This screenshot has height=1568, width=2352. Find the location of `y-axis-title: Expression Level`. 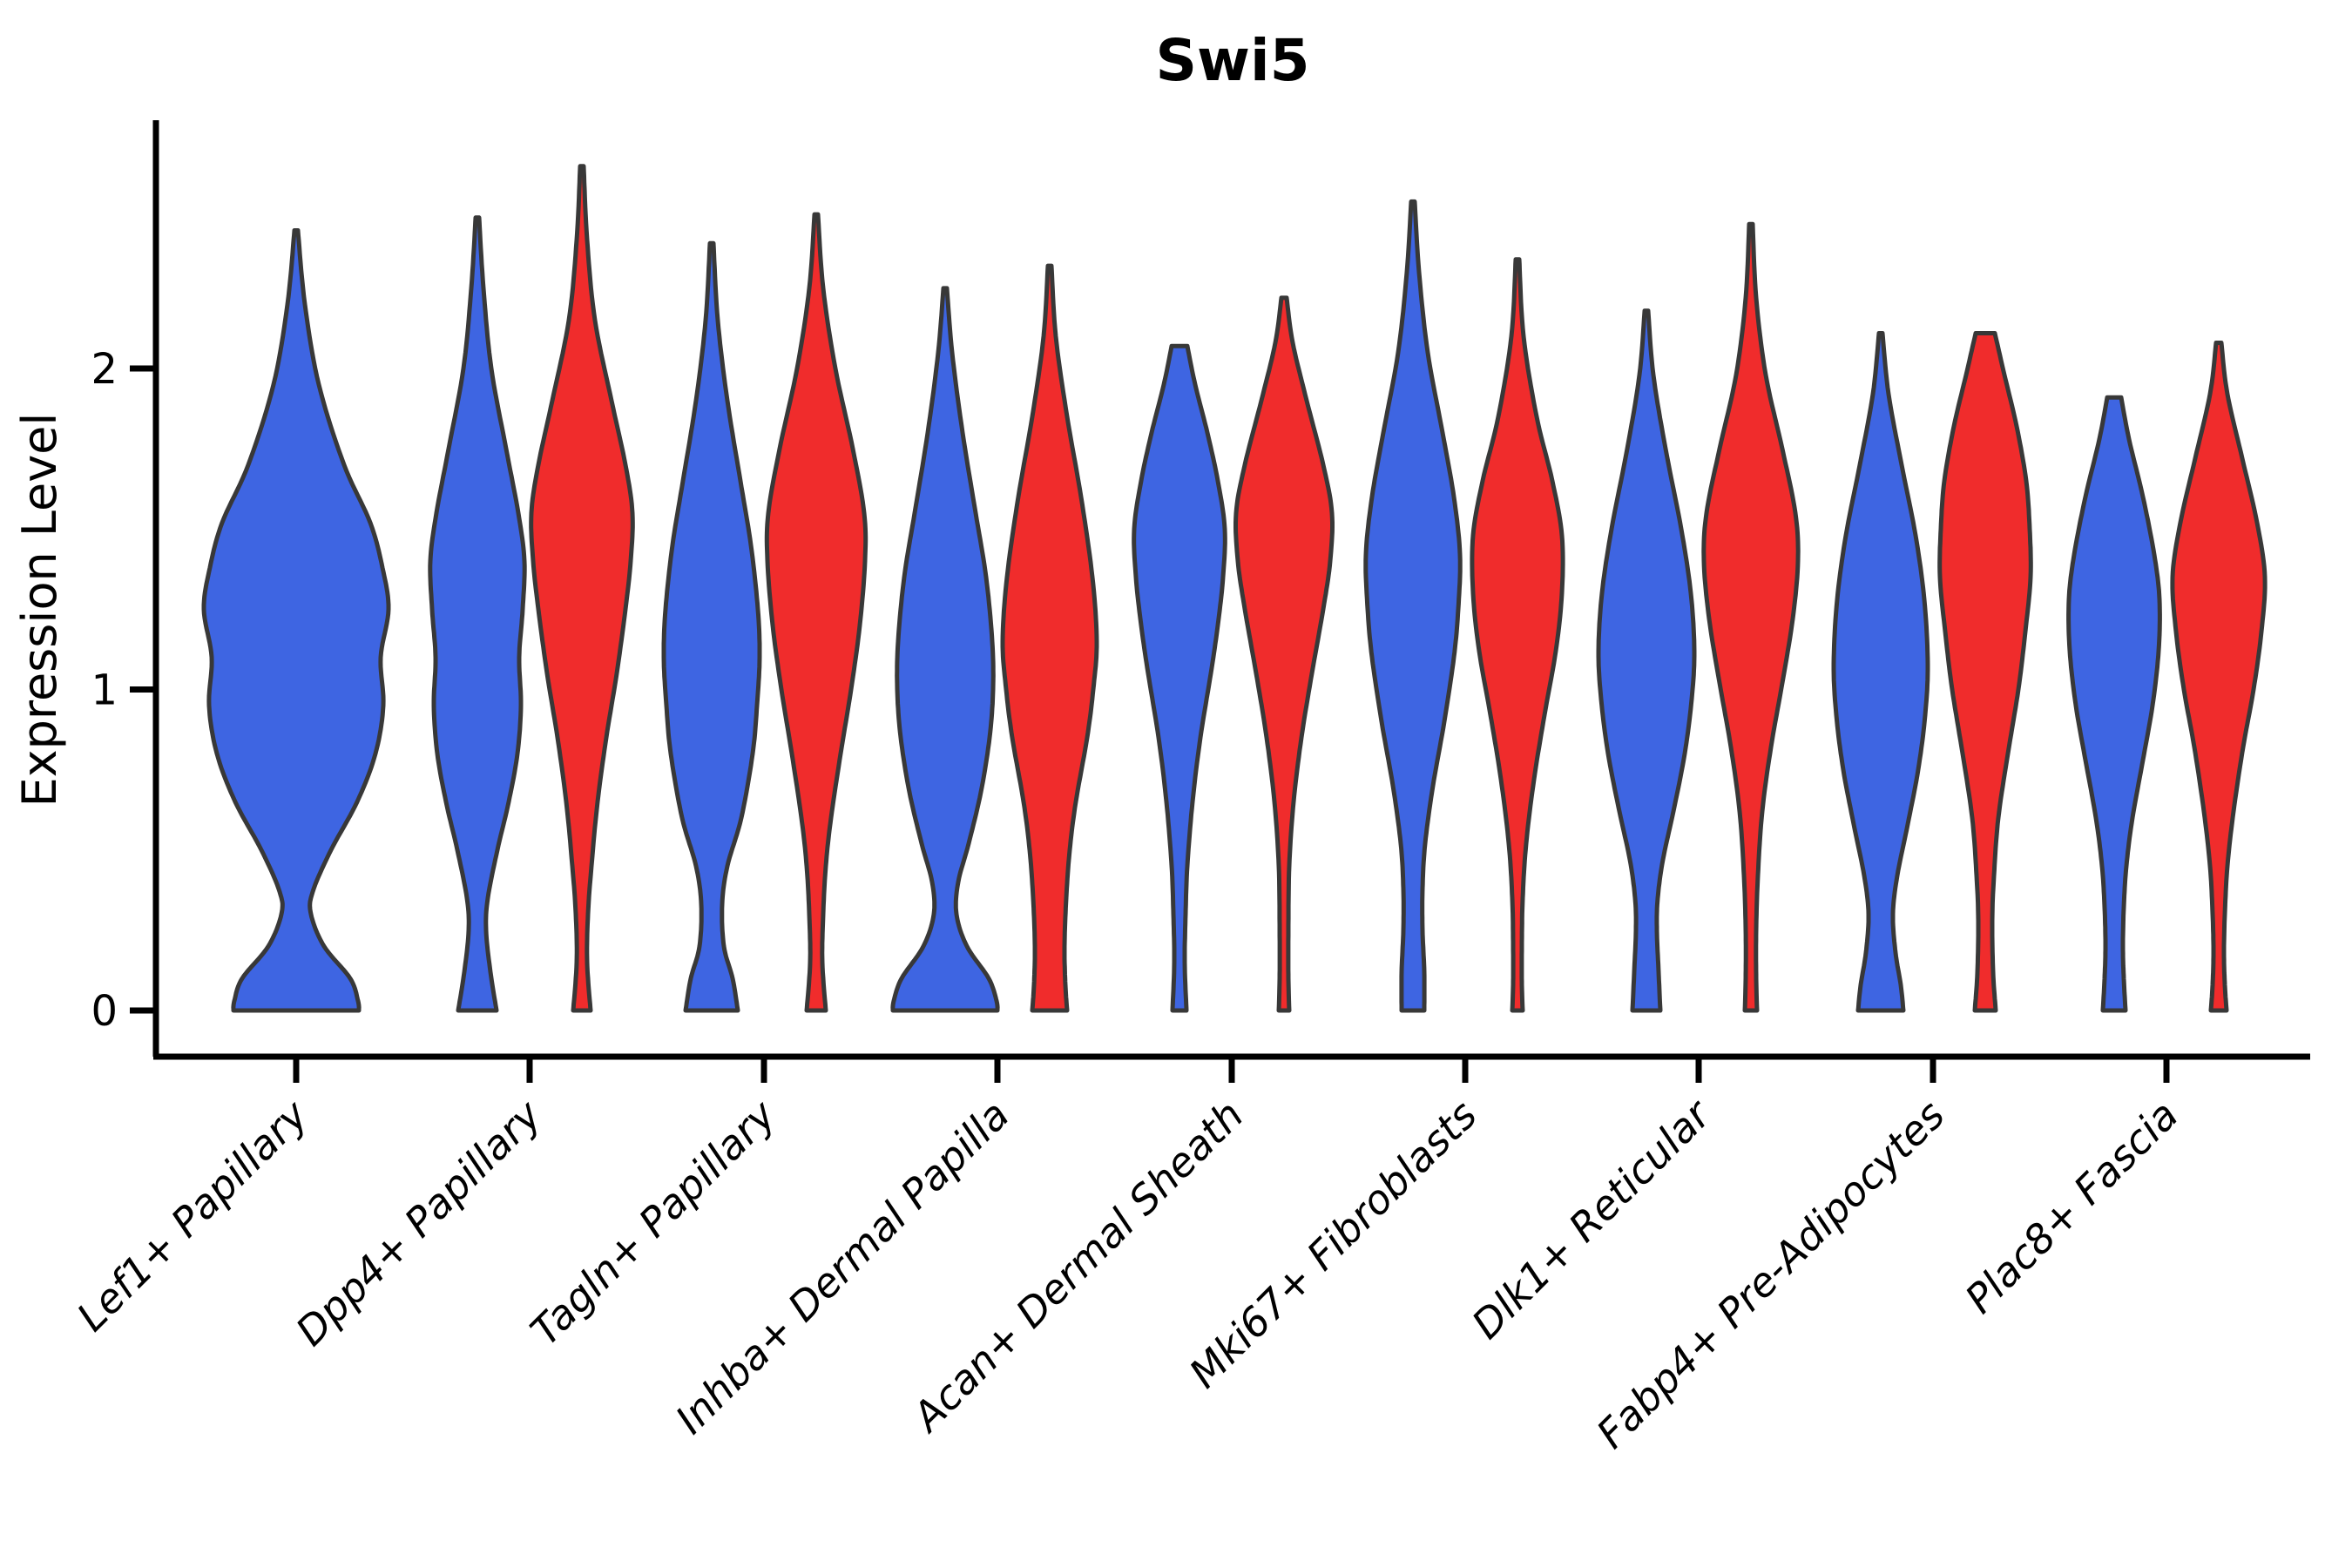

y-axis-title: Expression Level is located at coordinates (40, 610).